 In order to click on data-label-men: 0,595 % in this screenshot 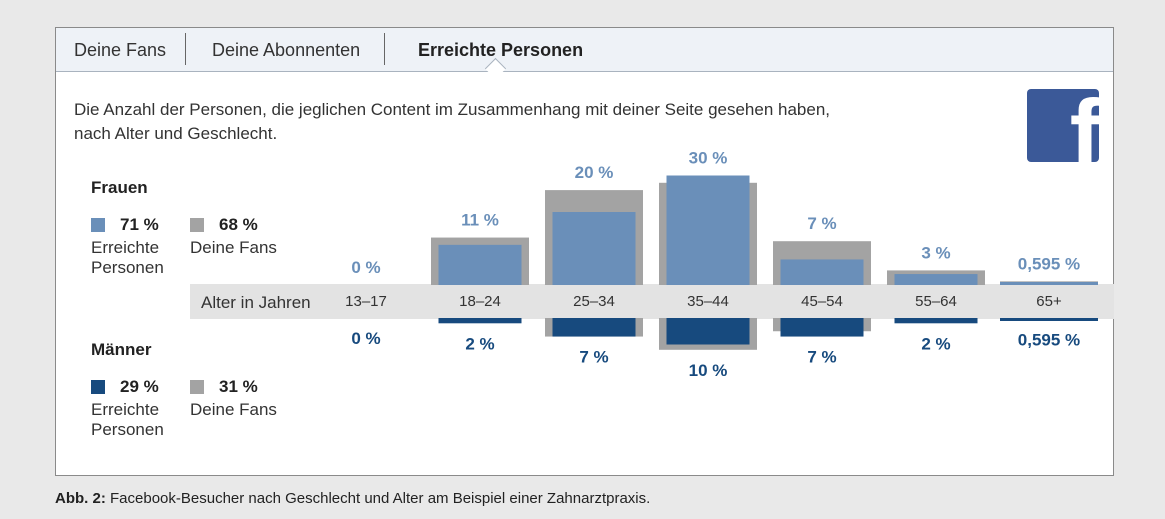, I will do `click(1049, 340)`.